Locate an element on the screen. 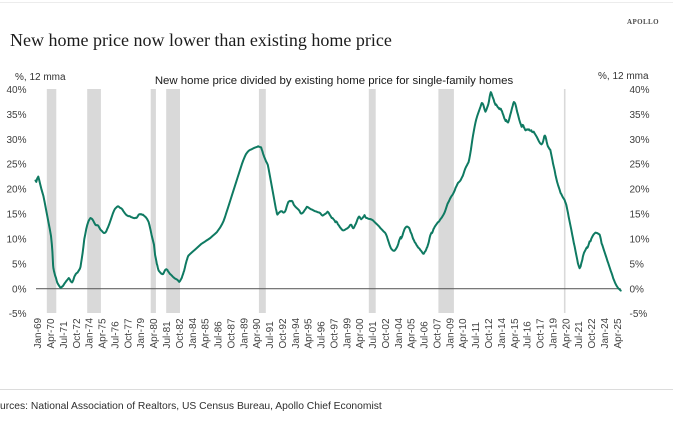 The width and height of the screenshot is (673, 421). svg-text: Oct-92 is located at coordinates (283, 333).